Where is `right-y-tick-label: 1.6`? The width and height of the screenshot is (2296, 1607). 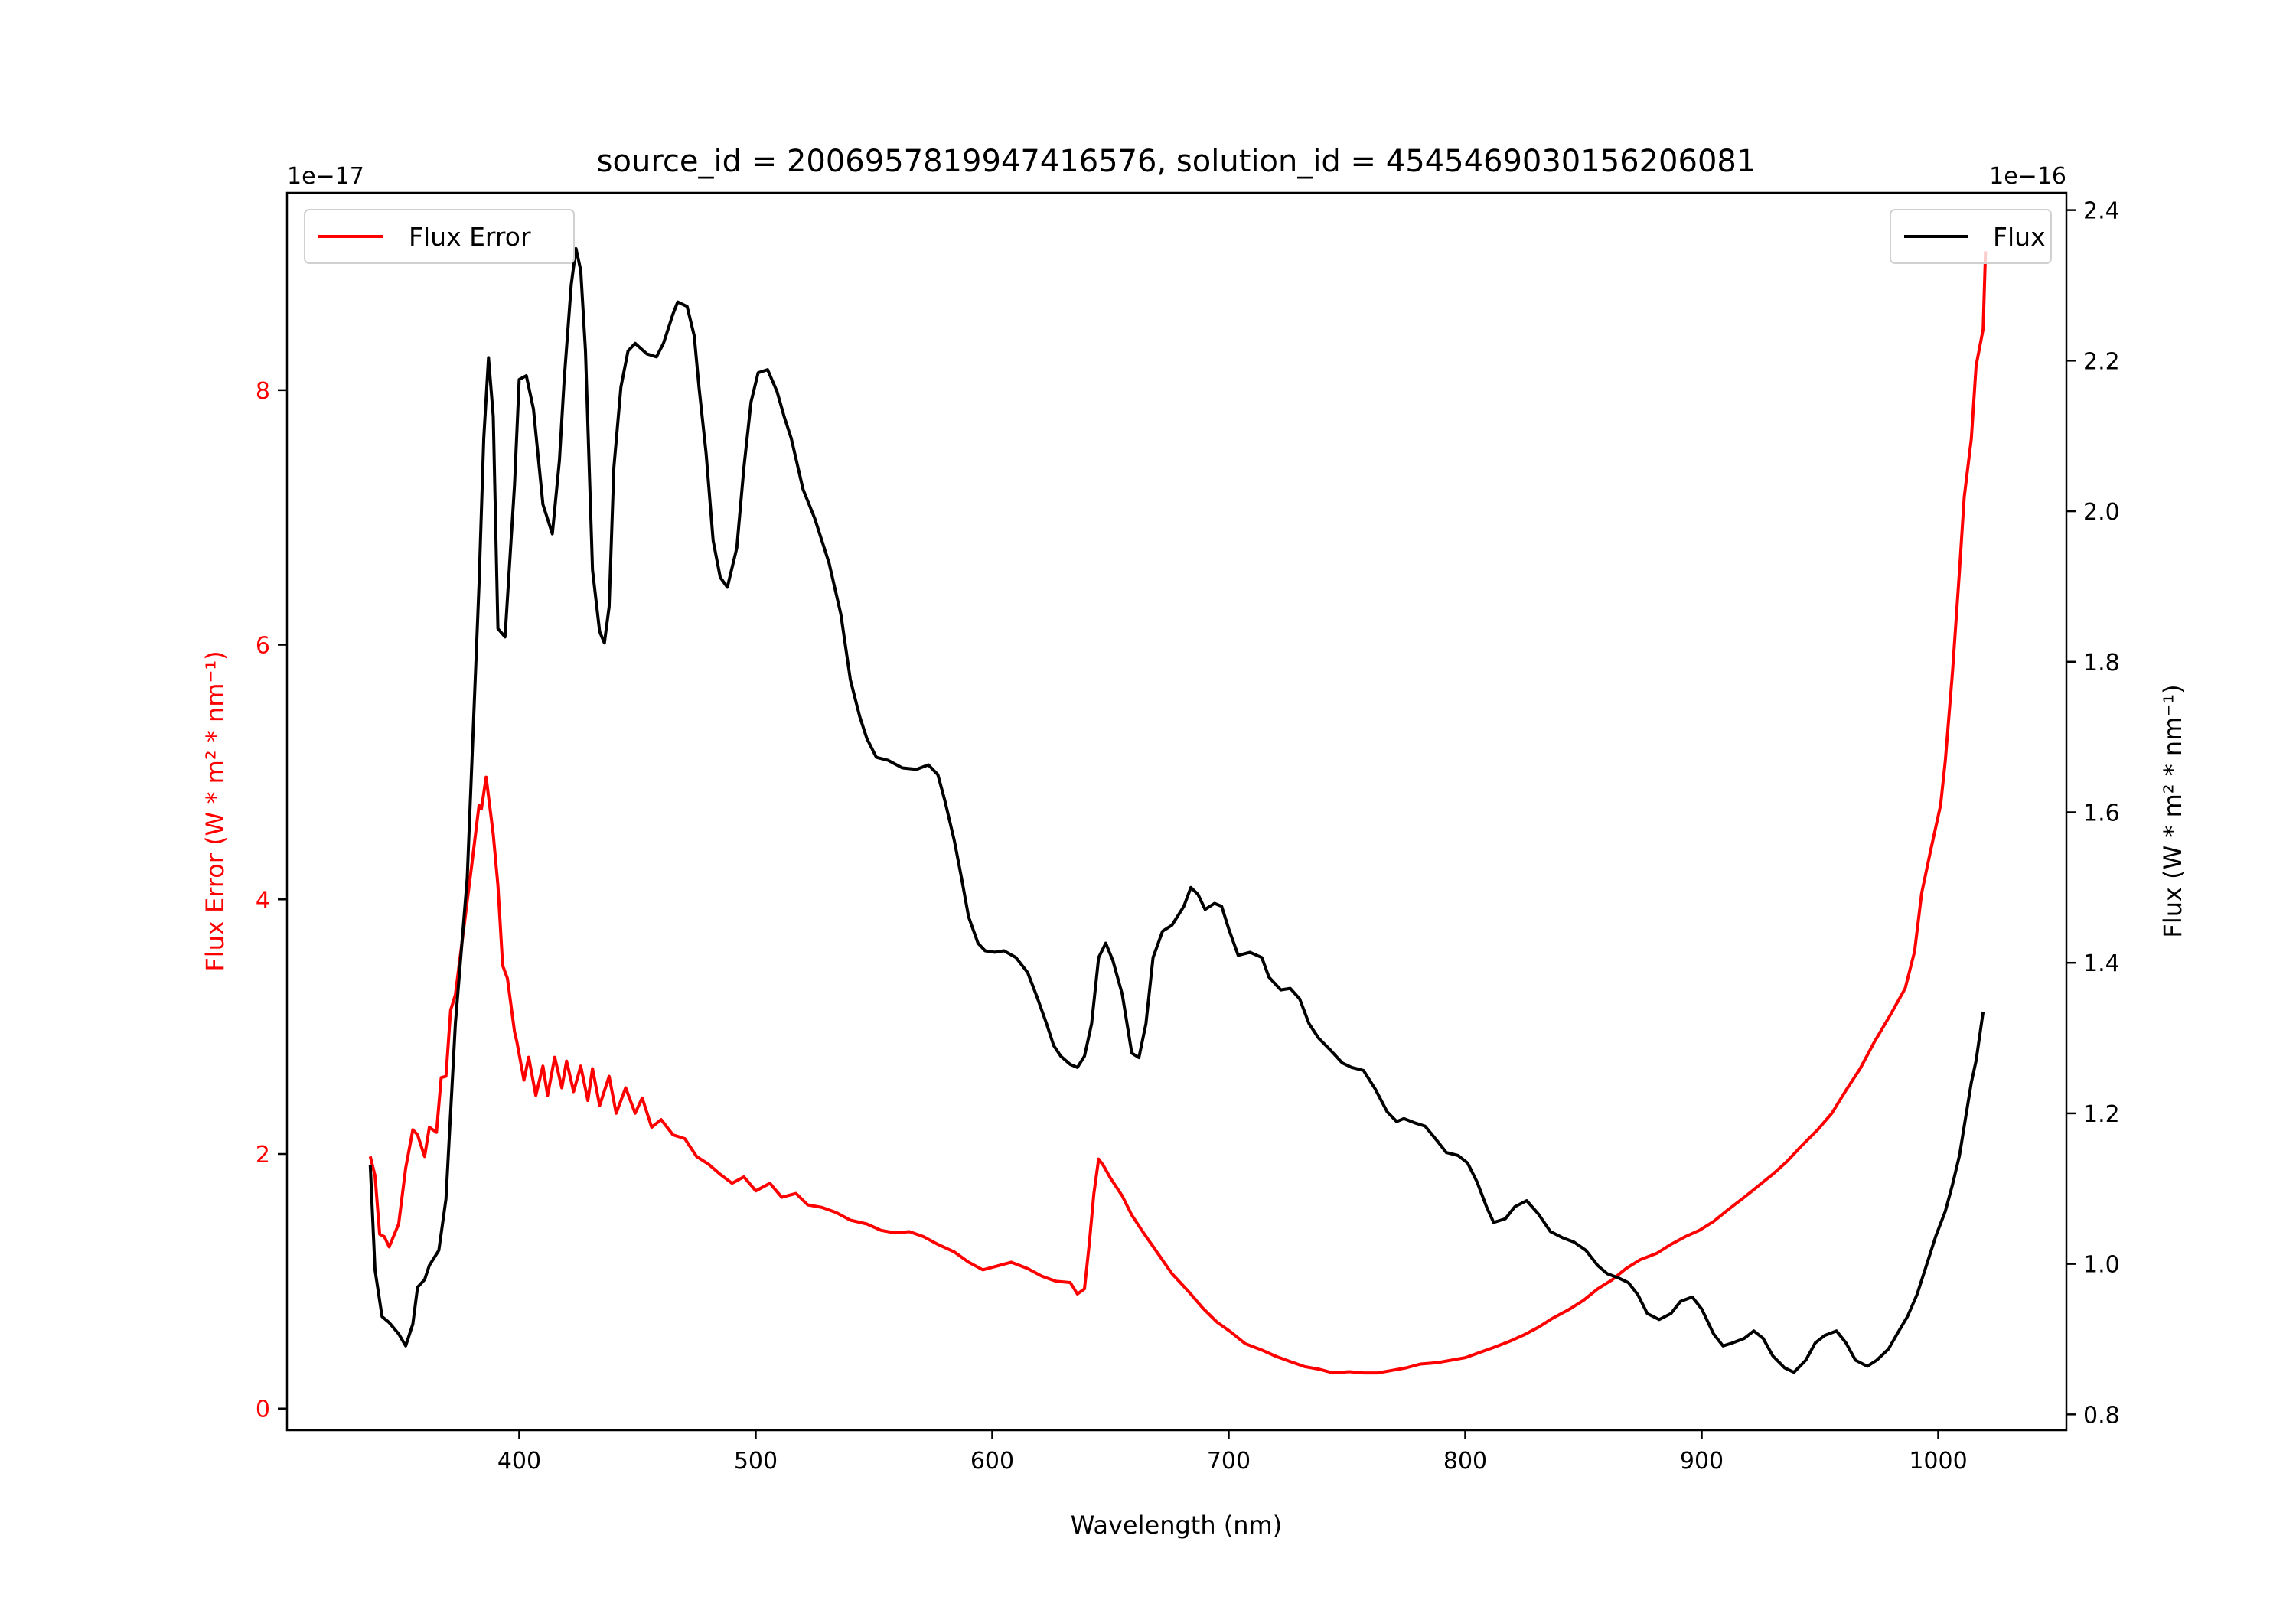
right-y-tick-label: 1.6 is located at coordinates (2101, 813).